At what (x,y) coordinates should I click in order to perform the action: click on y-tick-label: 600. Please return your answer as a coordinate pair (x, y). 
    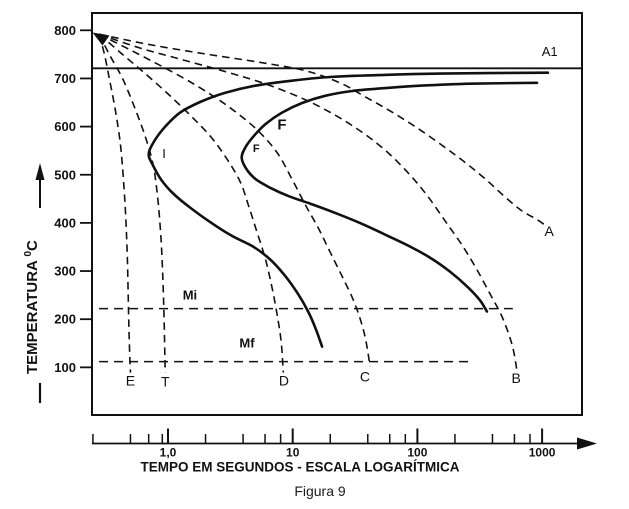
    Looking at the image, I should click on (65, 126).